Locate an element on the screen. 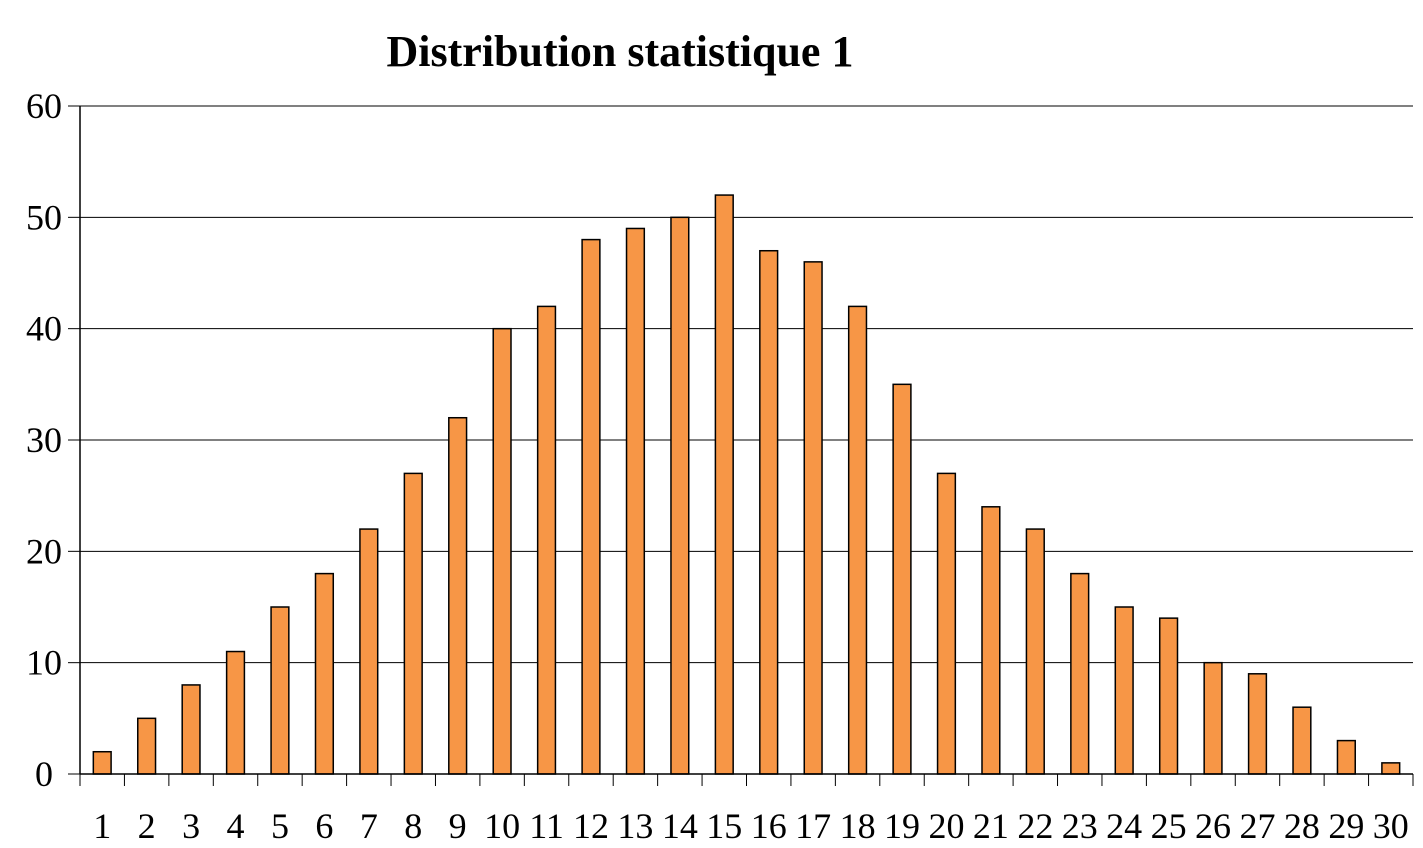  x-tick-label: 5 is located at coordinates (280, 826).